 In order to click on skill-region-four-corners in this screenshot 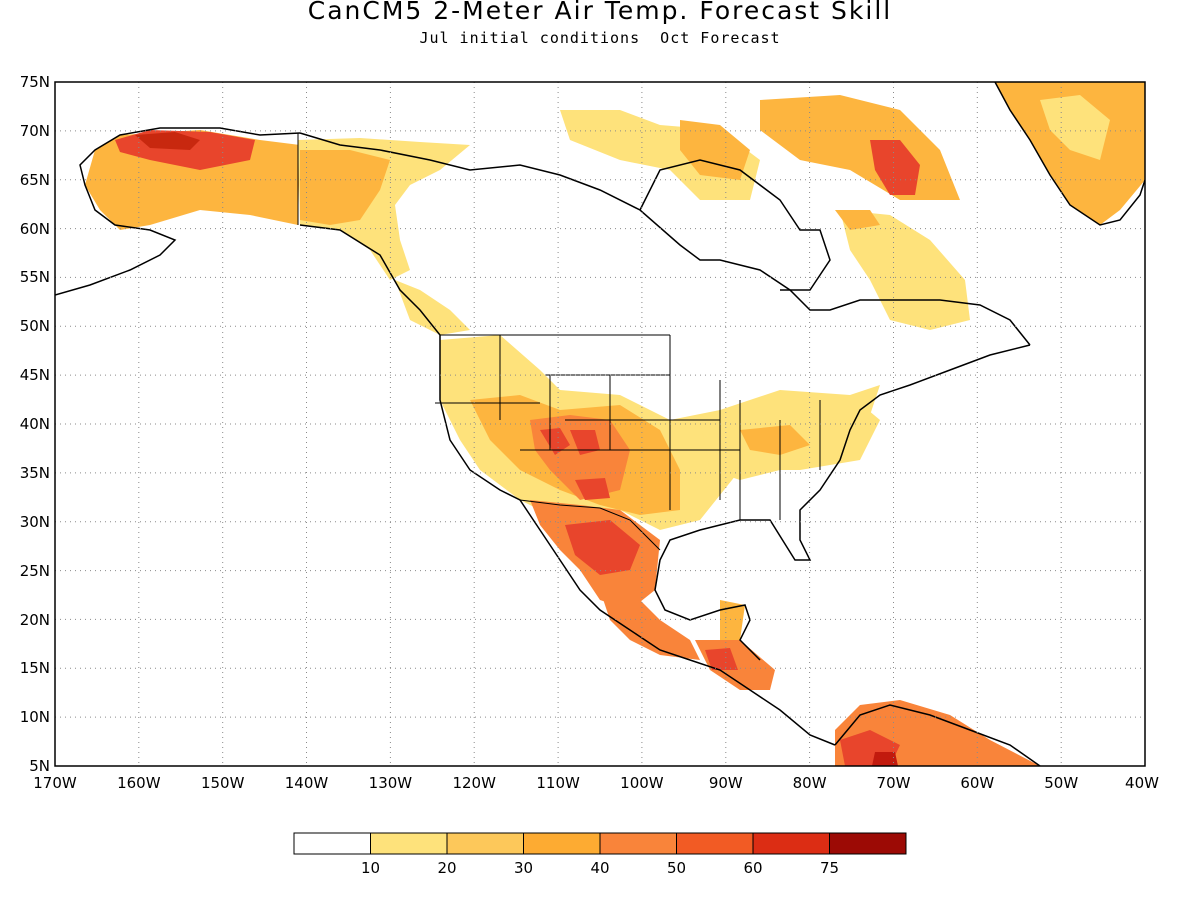, I will do `click(555, 441)`.